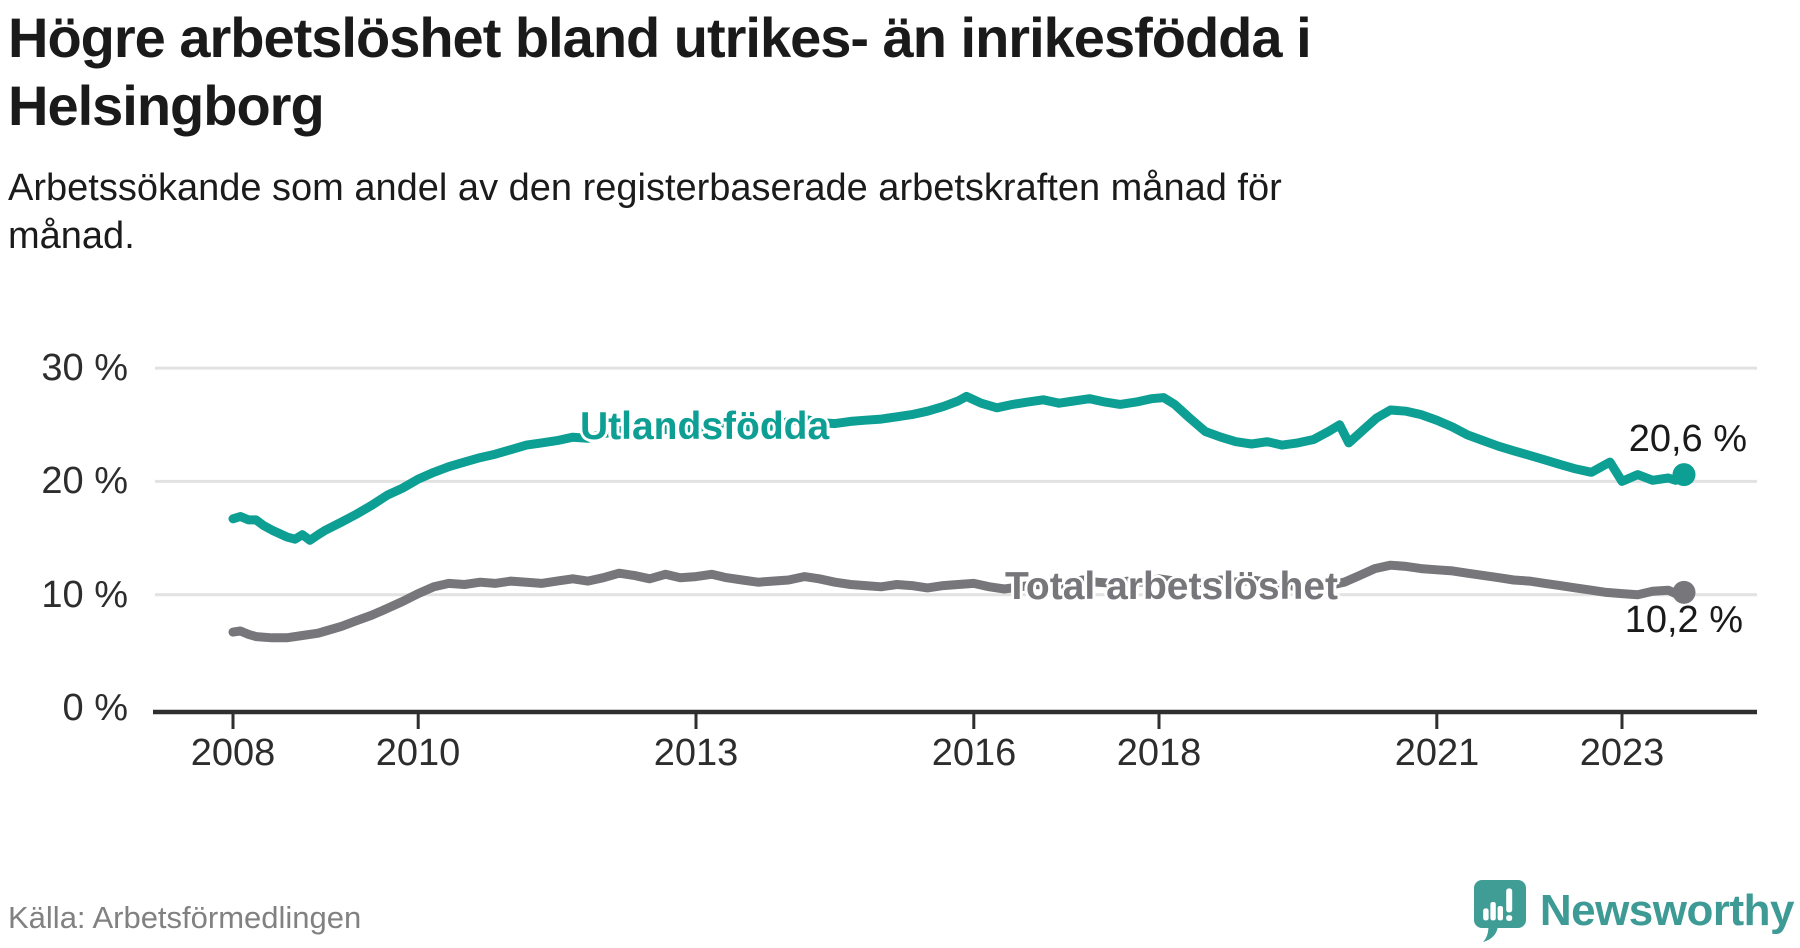 Image resolution: width=1800 pixels, height=948 pixels. I want to click on x-tick-label-2018: 2018, so click(1159, 753).